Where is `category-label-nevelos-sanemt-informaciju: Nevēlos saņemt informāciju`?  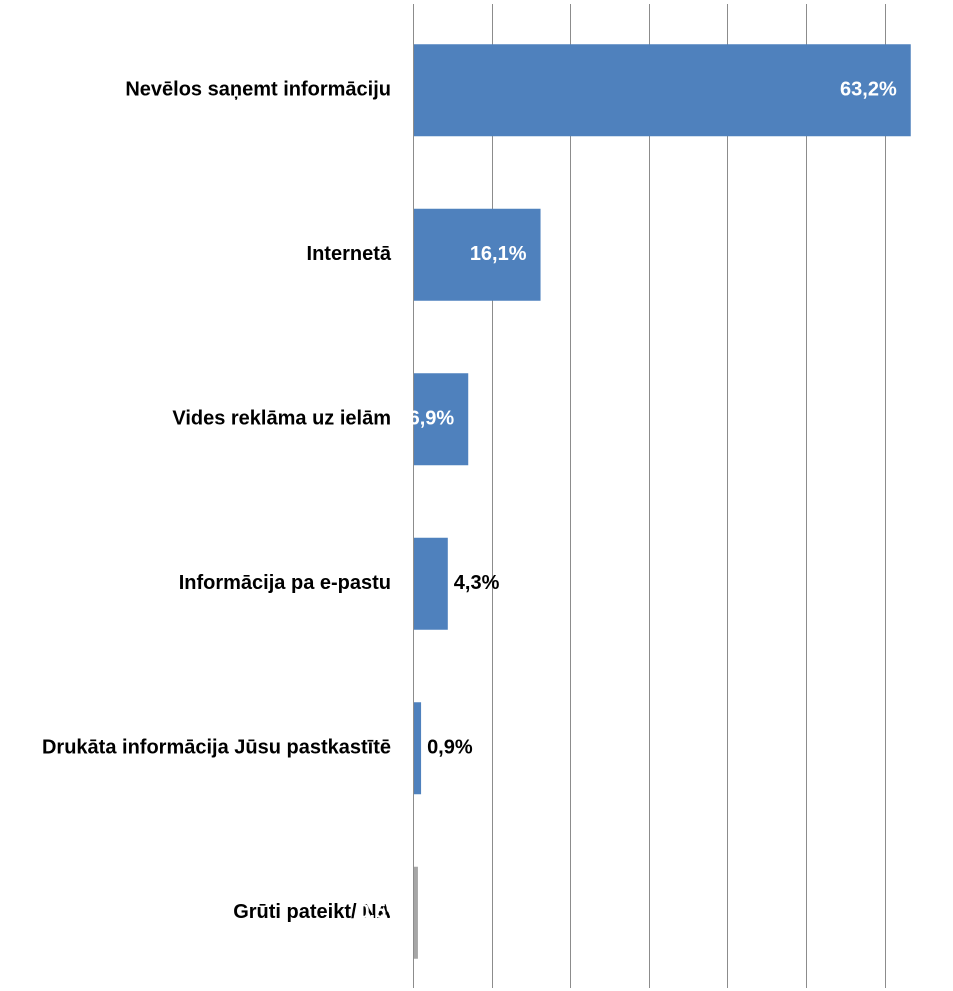
category-label-nevelos-sanemt-informaciju: Nevēlos saņemt informāciju is located at coordinates (258, 90).